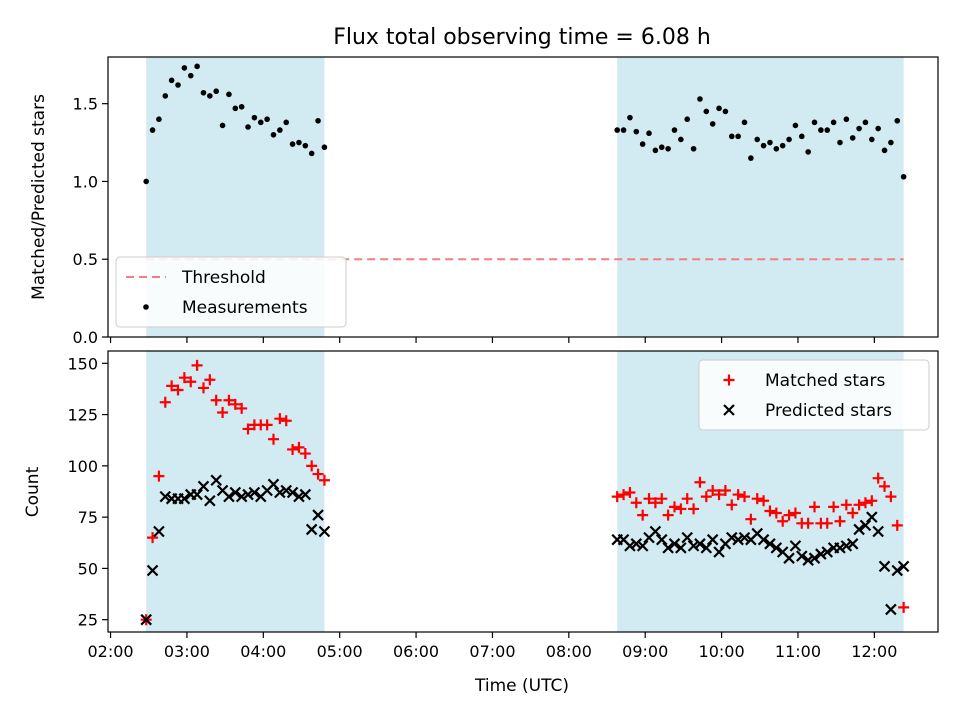  What do you see at coordinates (82, 466) in the screenshot?
I see `y-tick-label: 100` at bounding box center [82, 466].